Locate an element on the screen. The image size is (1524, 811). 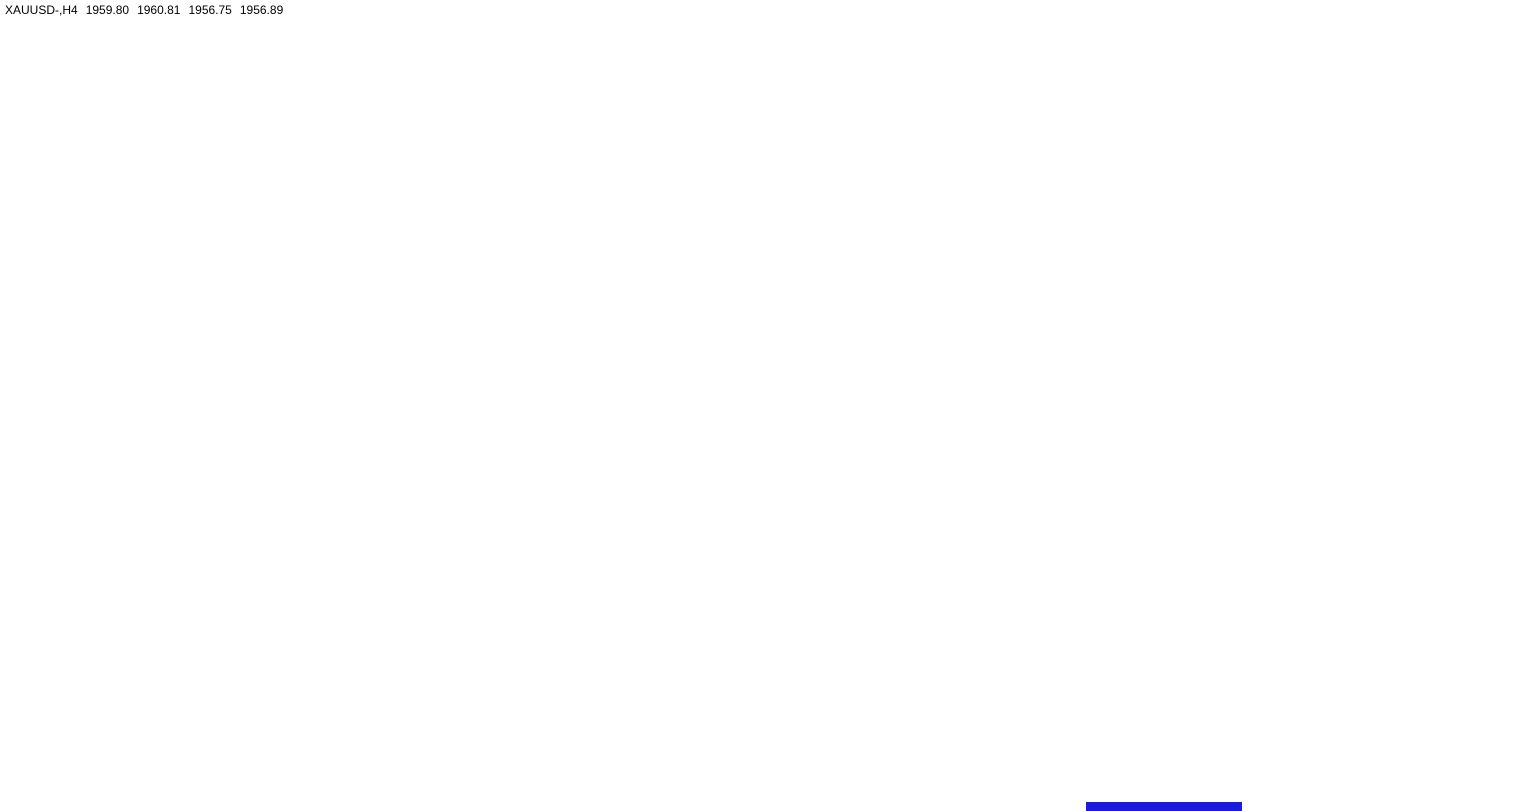
close-value: 1956.89 is located at coordinates (261, 10).